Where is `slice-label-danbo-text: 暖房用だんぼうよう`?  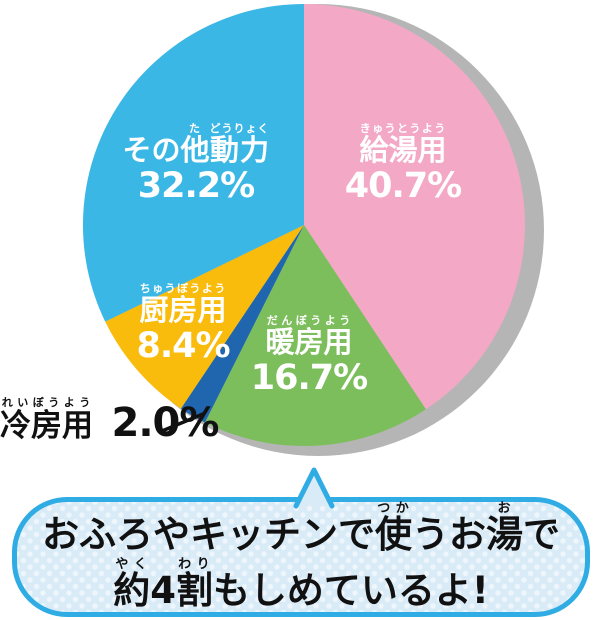
slice-label-danbo-text: 暖房用だんぼうよう is located at coordinates (309, 336).